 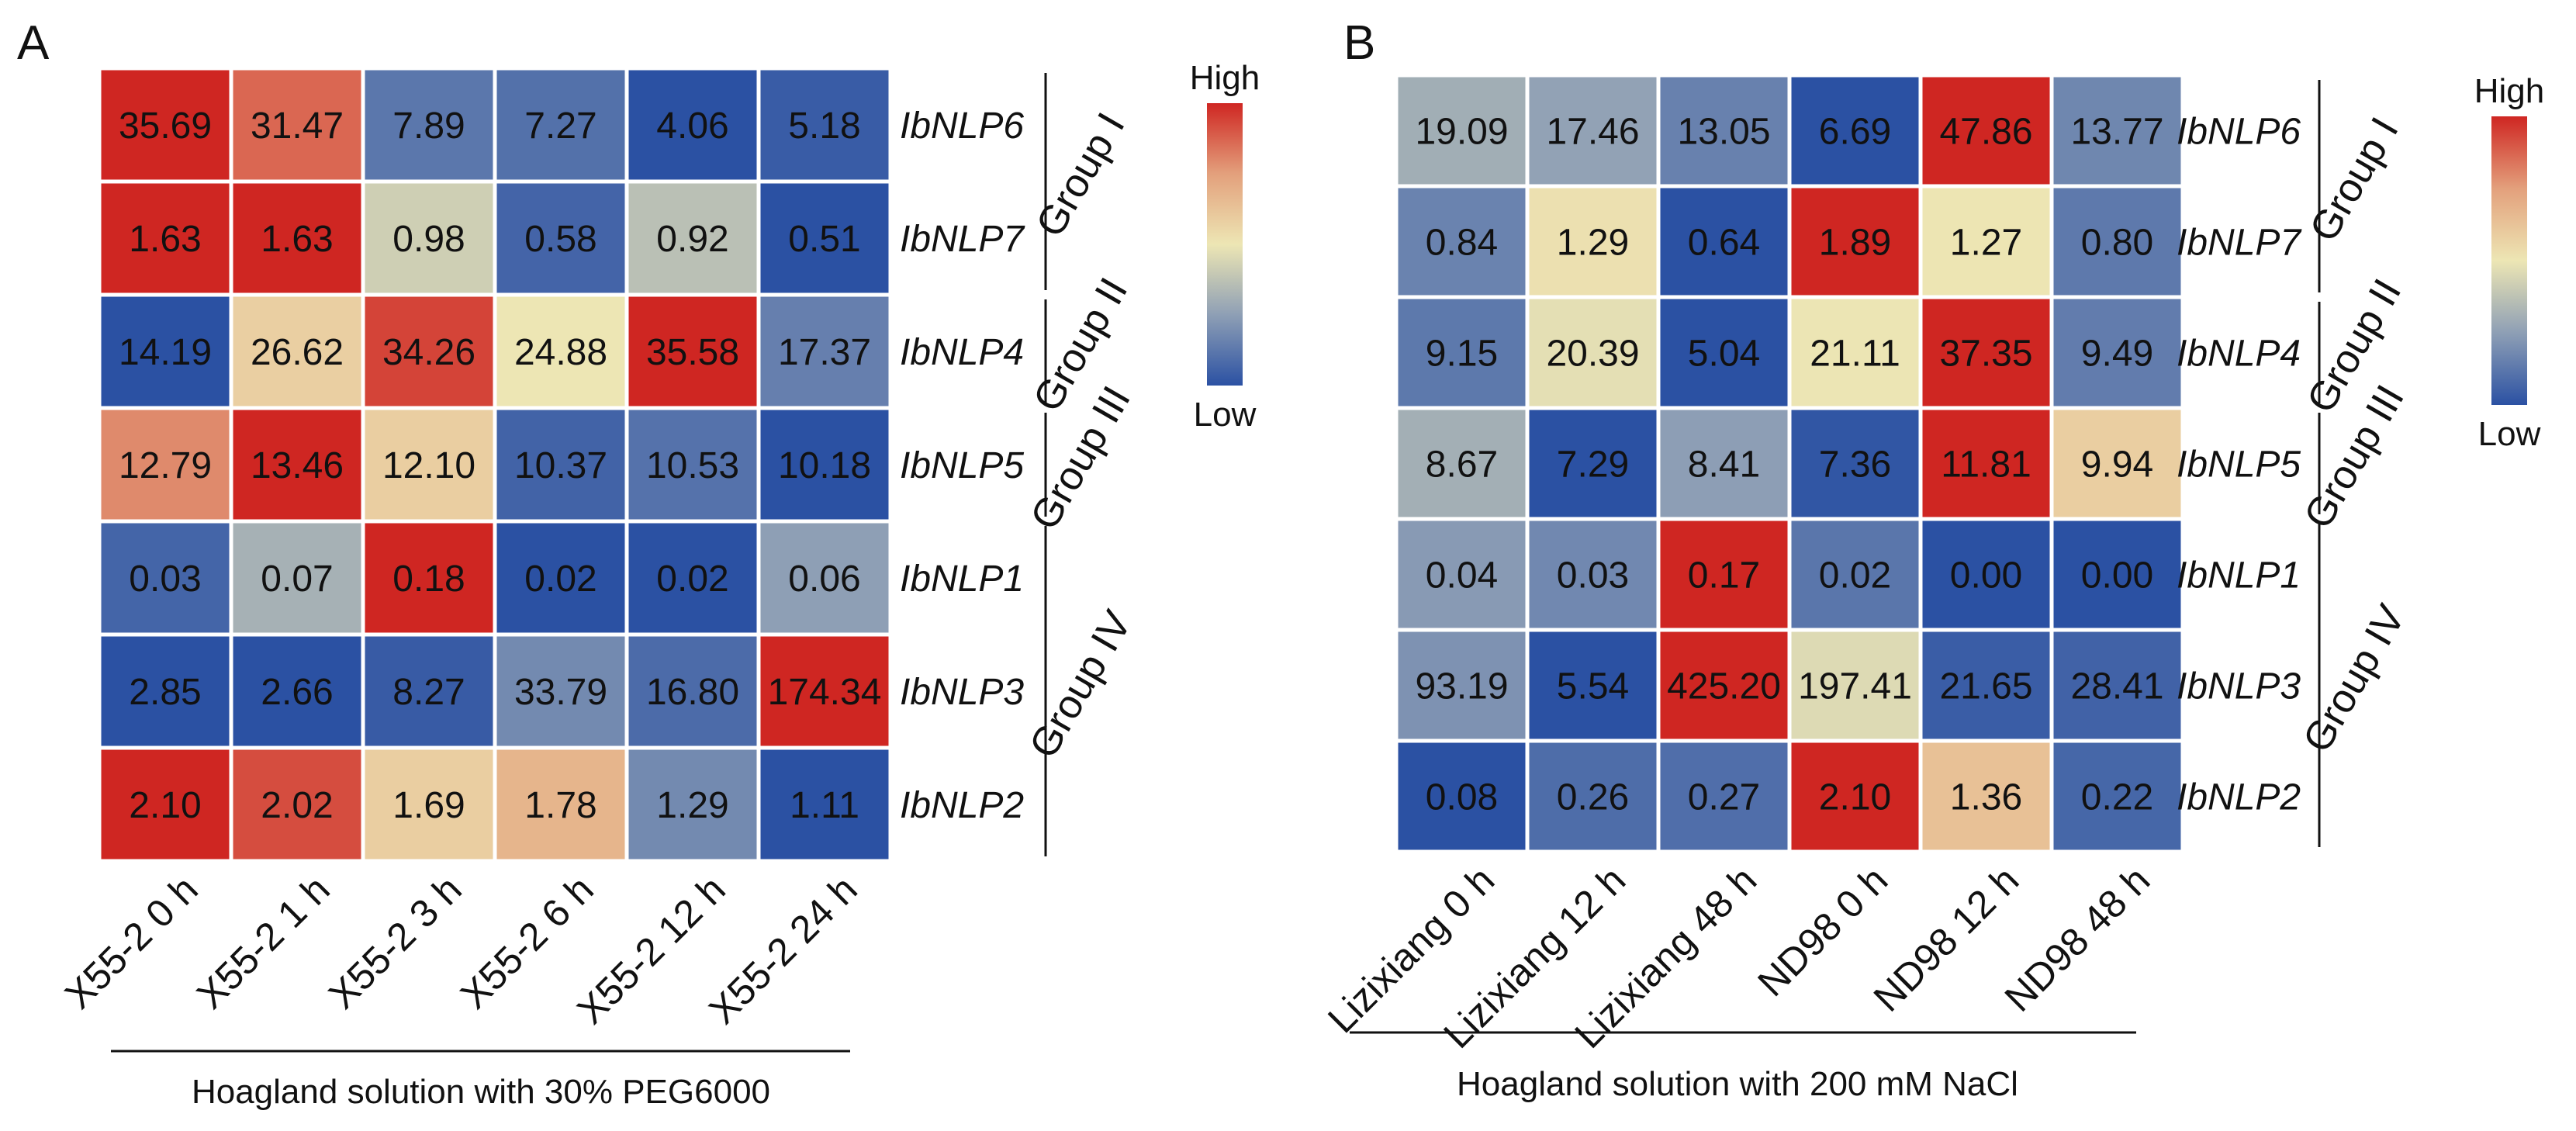 I want to click on color-legend-bar, so click(x=2509, y=260).